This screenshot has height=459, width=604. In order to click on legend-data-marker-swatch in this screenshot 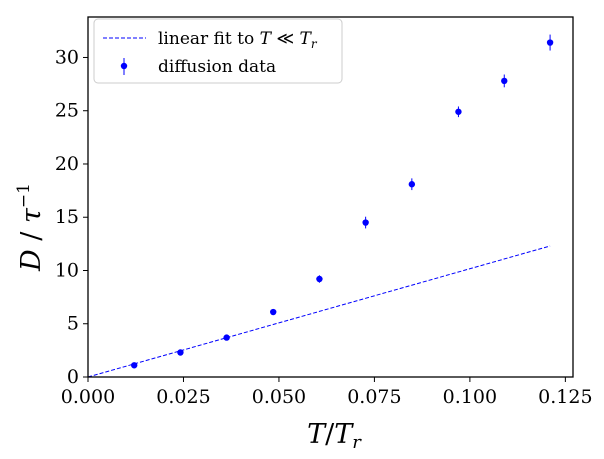, I will do `click(124, 66)`.